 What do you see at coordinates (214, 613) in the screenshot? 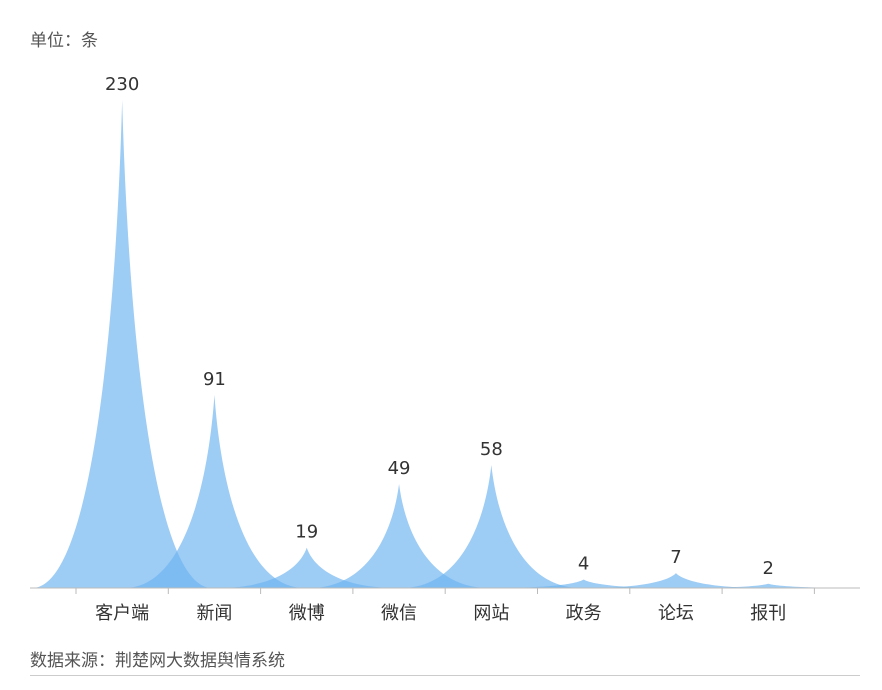
I see `x-tick-label: 新闻` at bounding box center [214, 613].